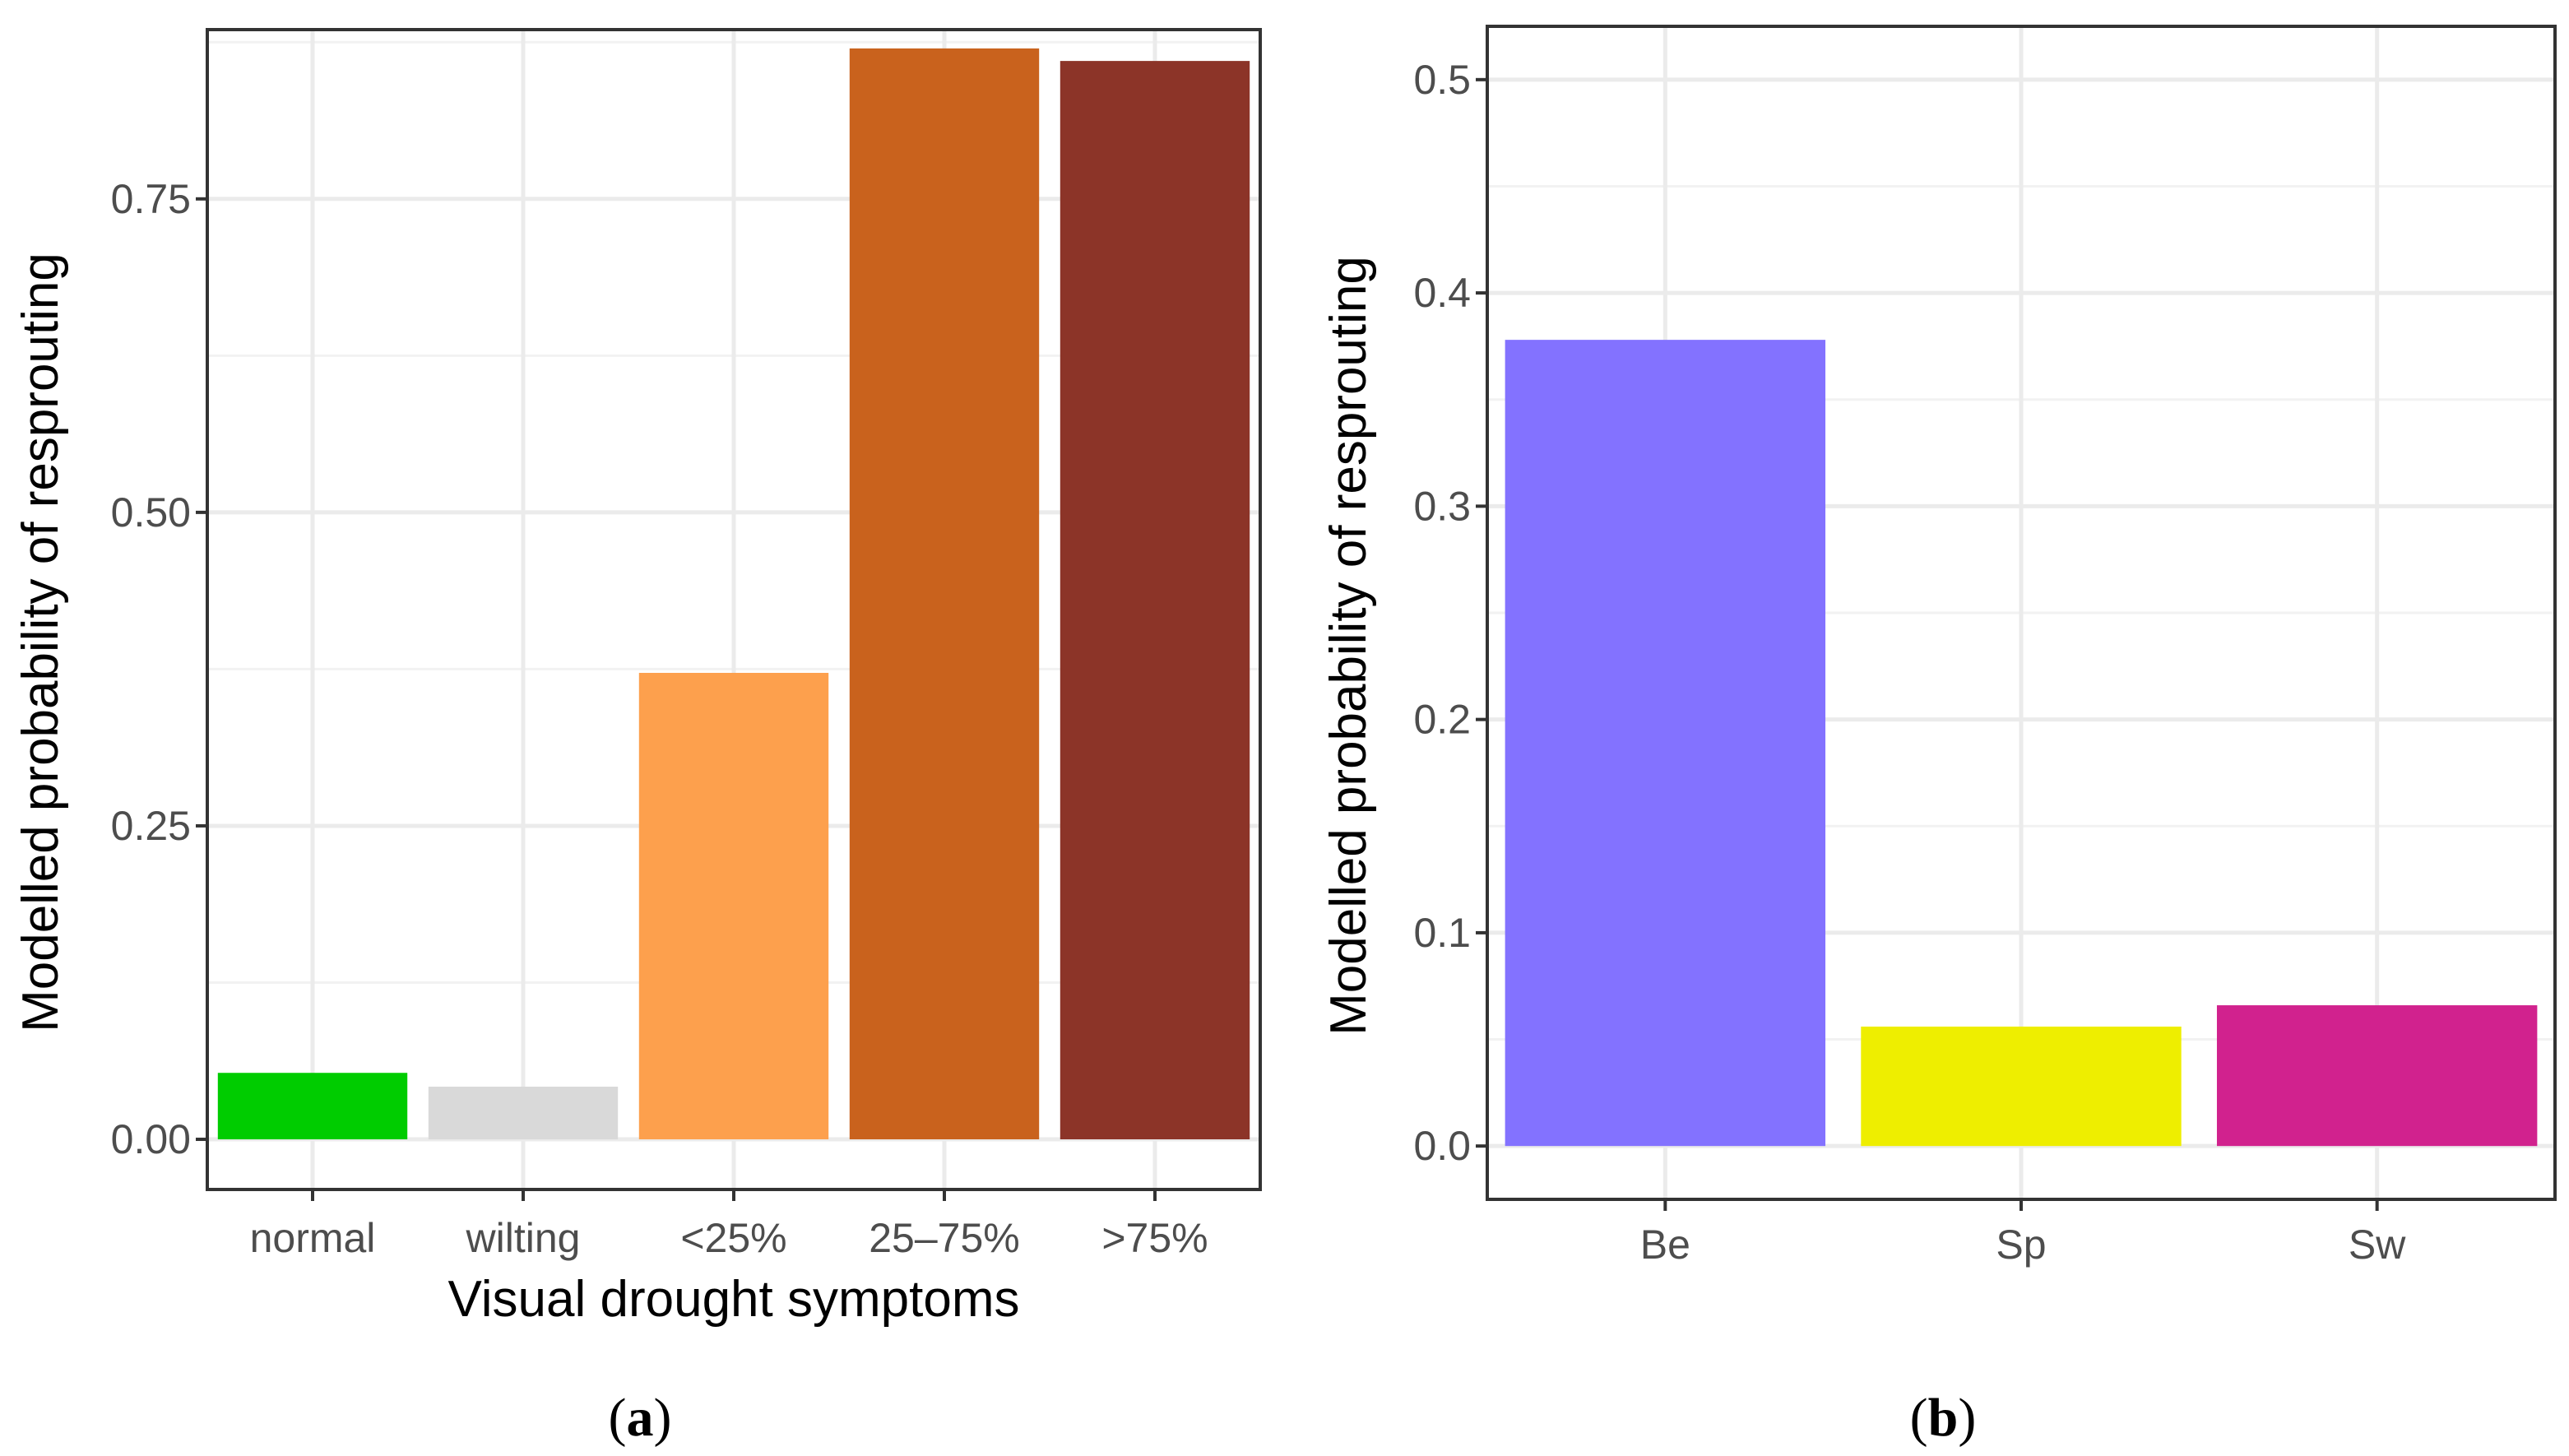 This screenshot has height=1456, width=2569. What do you see at coordinates (663, 1418) in the screenshot?
I see `panel-a-label-close: )` at bounding box center [663, 1418].